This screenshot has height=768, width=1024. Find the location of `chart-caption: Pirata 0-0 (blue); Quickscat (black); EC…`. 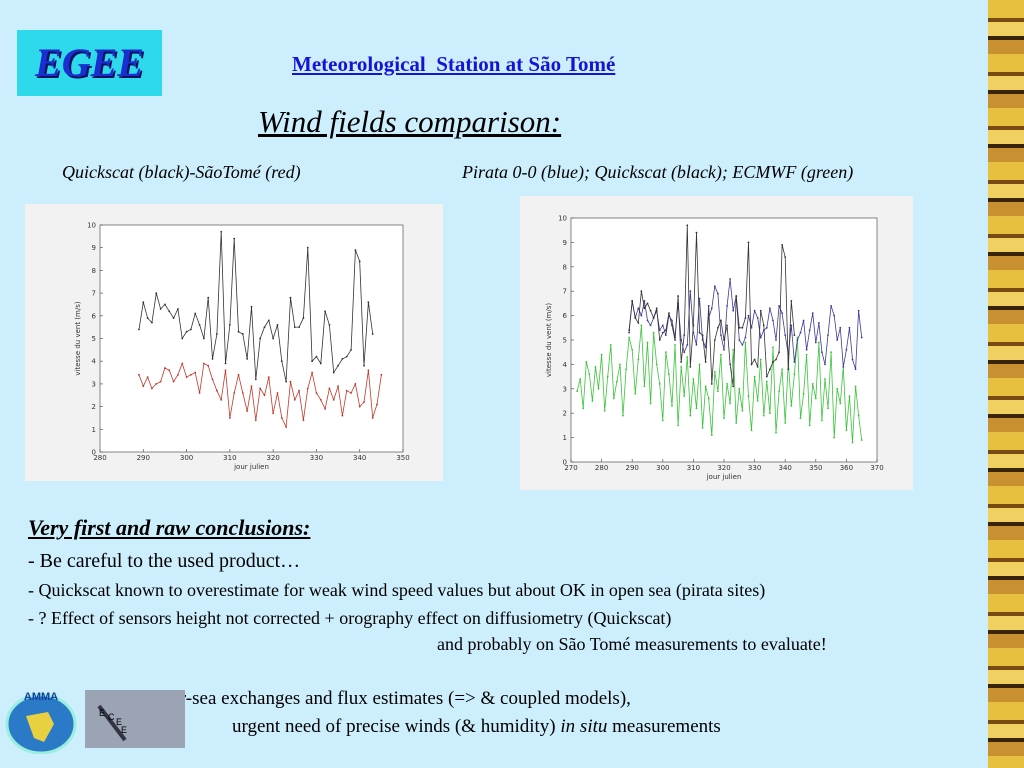

chart-caption: Pirata 0-0 (blue); Quickscat (black); EC… is located at coordinates (658, 172).